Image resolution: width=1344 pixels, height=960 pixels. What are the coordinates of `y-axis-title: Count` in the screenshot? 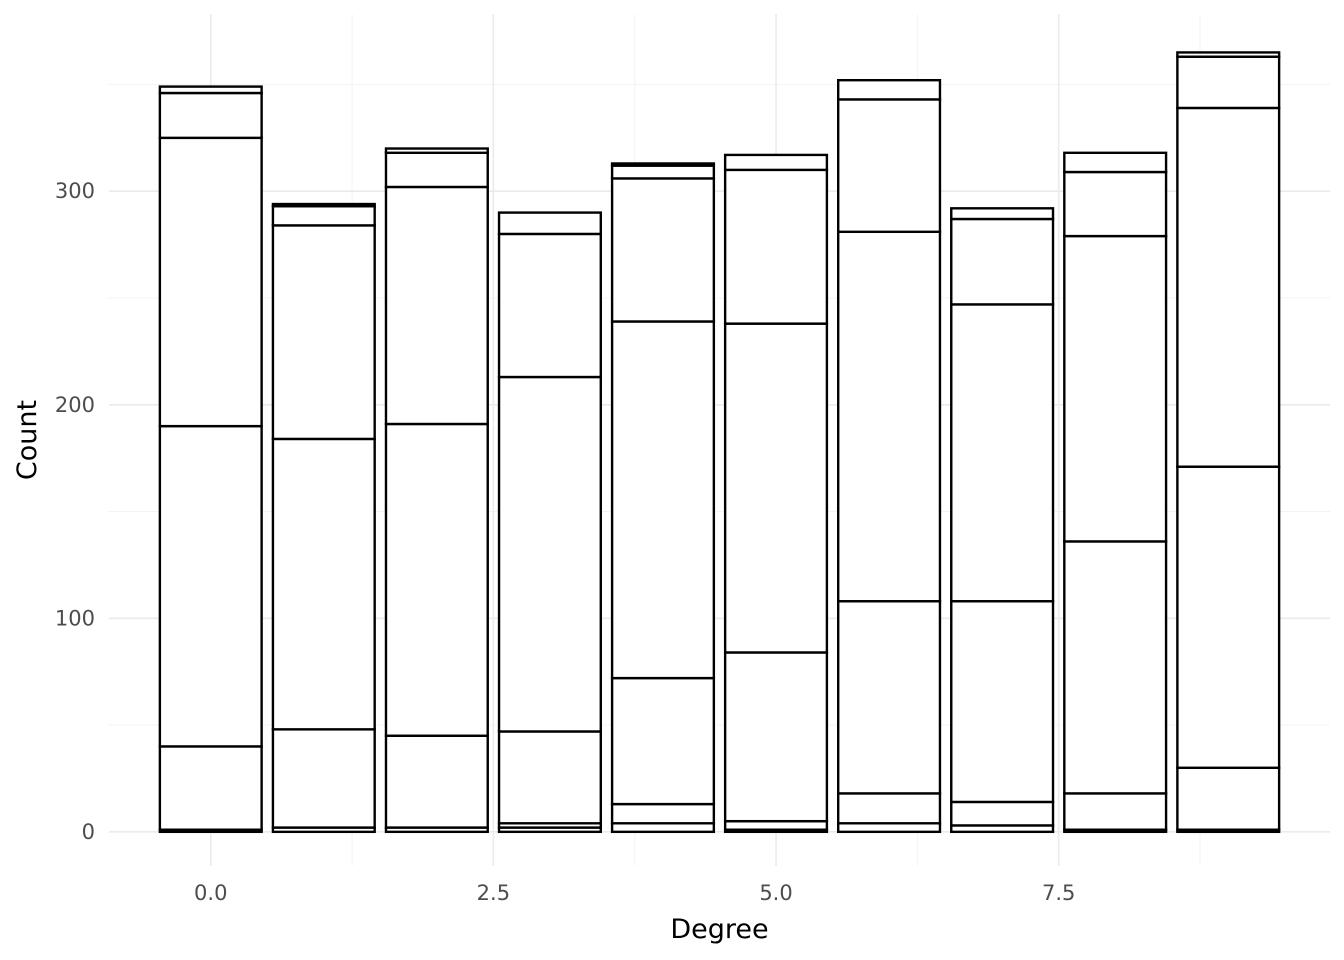 It's located at (27, 440).